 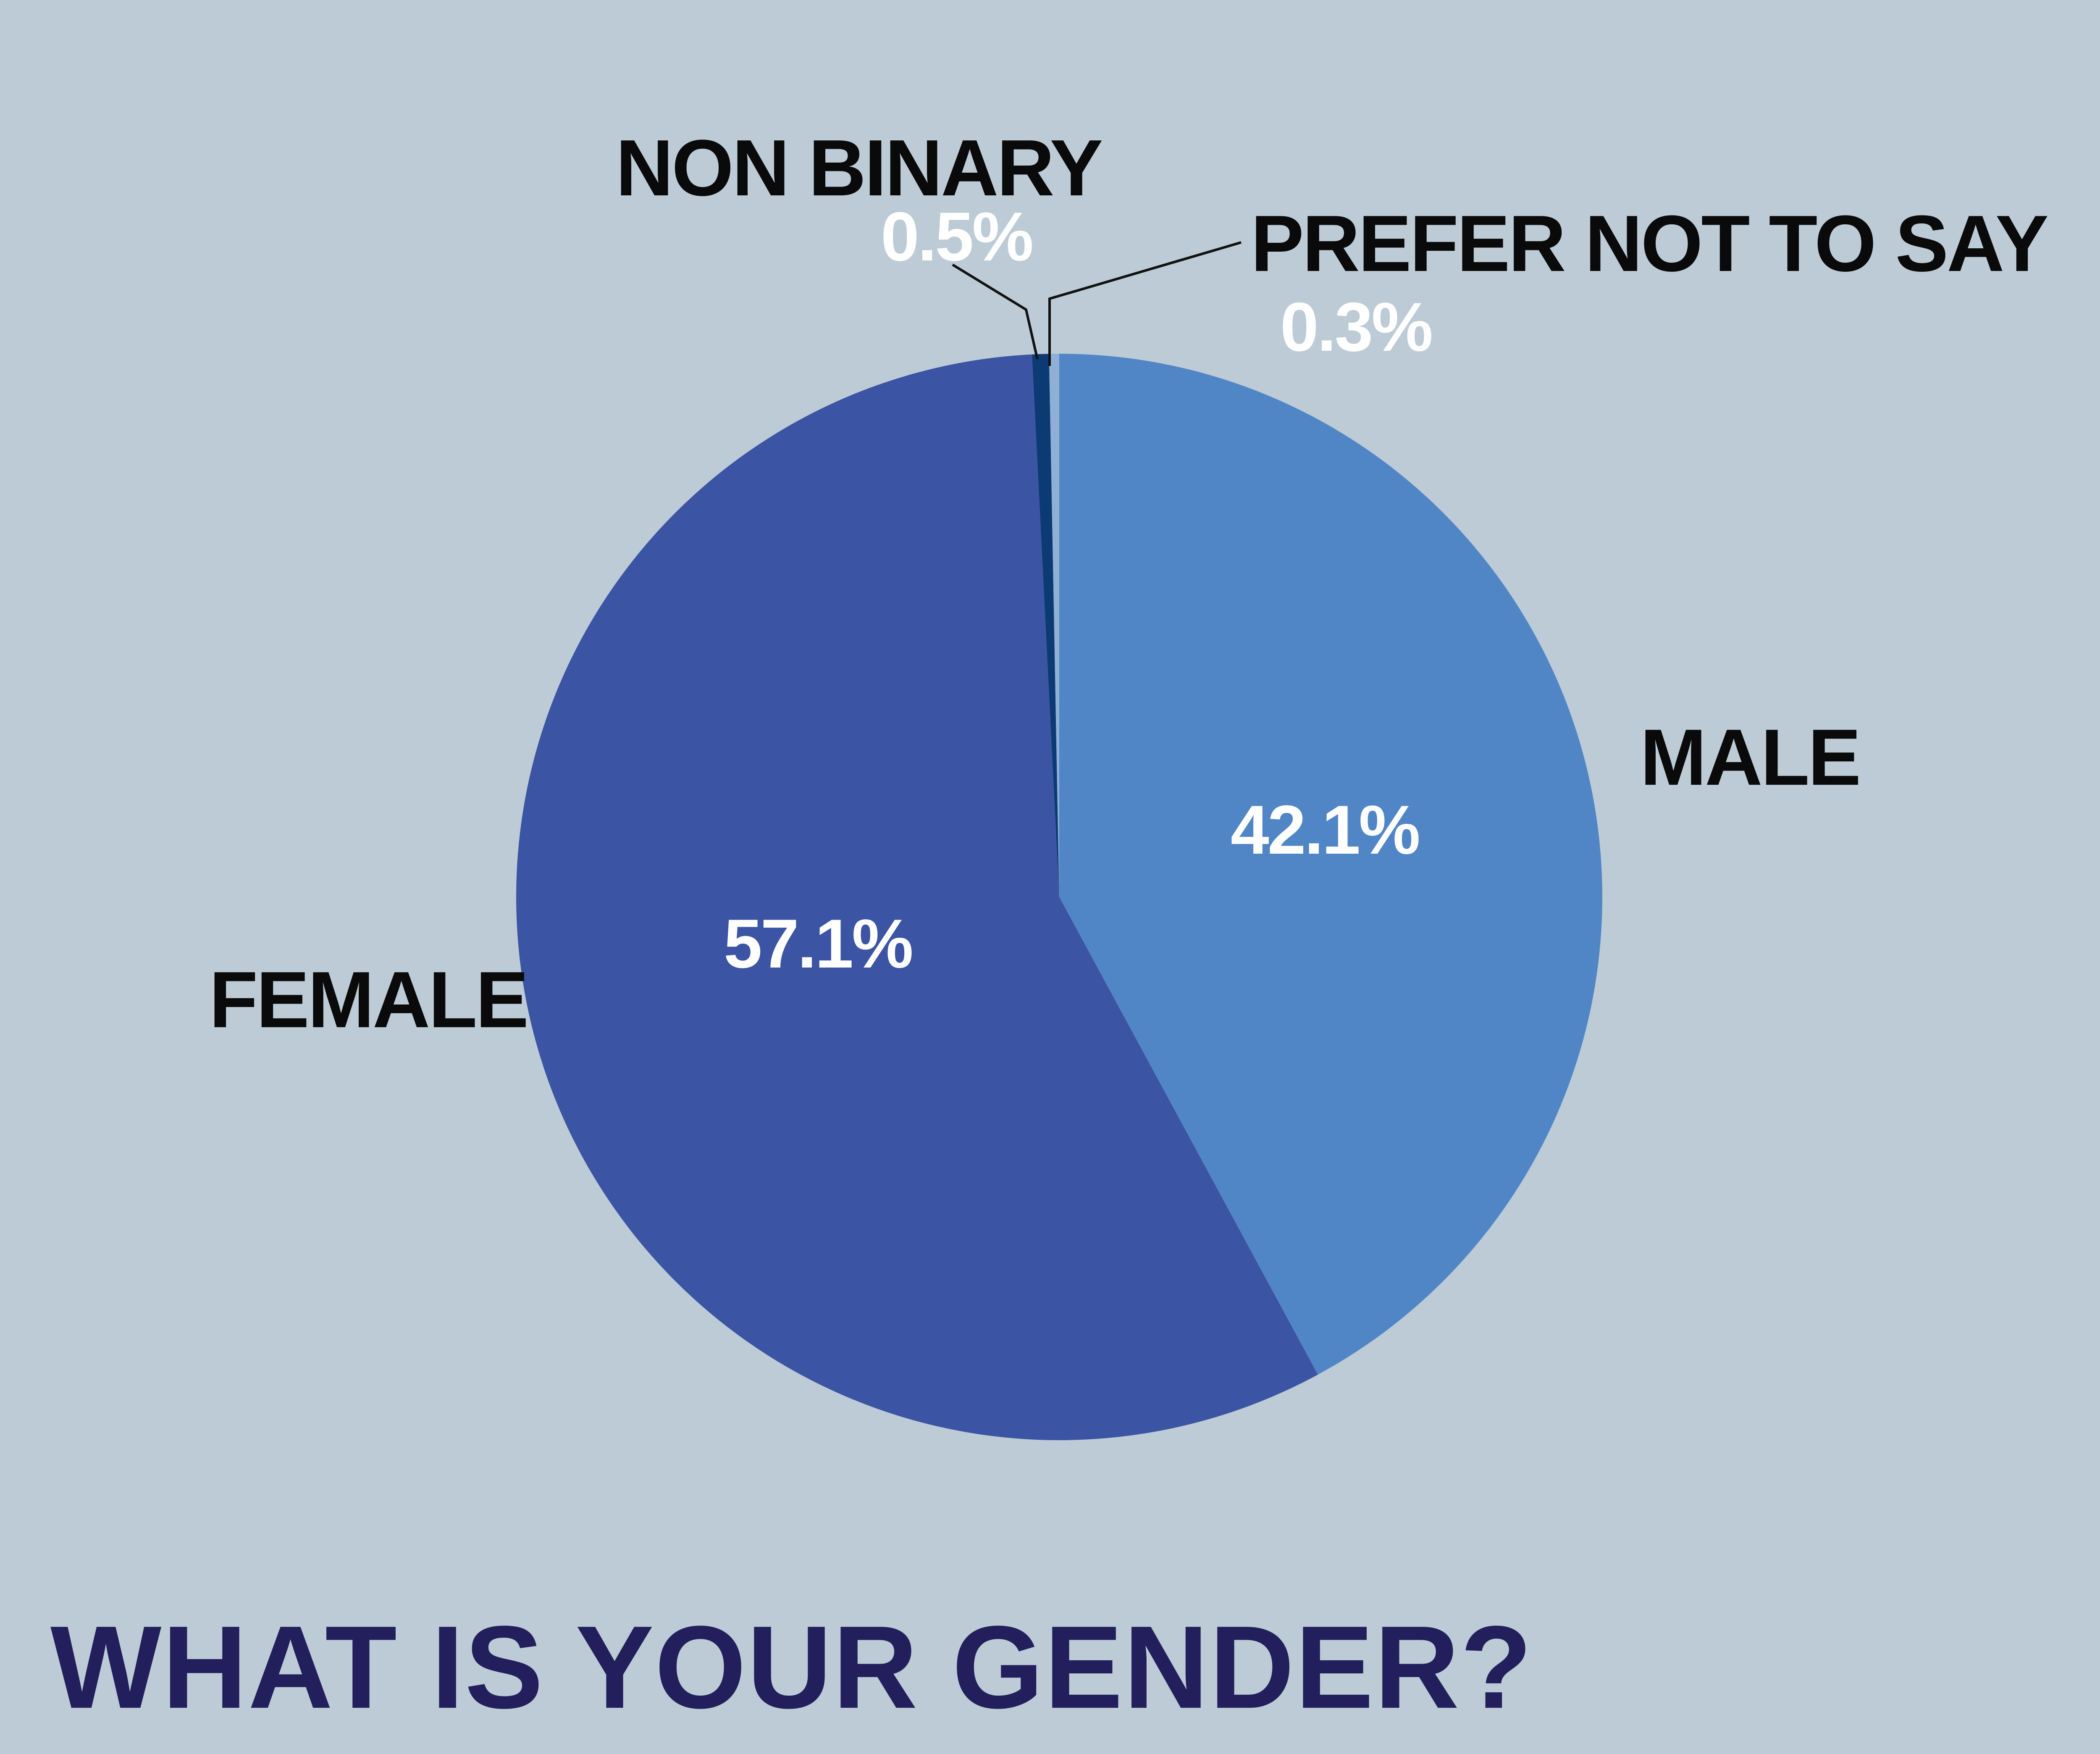 I want to click on category-label-male: MALE, so click(x=1749, y=757).